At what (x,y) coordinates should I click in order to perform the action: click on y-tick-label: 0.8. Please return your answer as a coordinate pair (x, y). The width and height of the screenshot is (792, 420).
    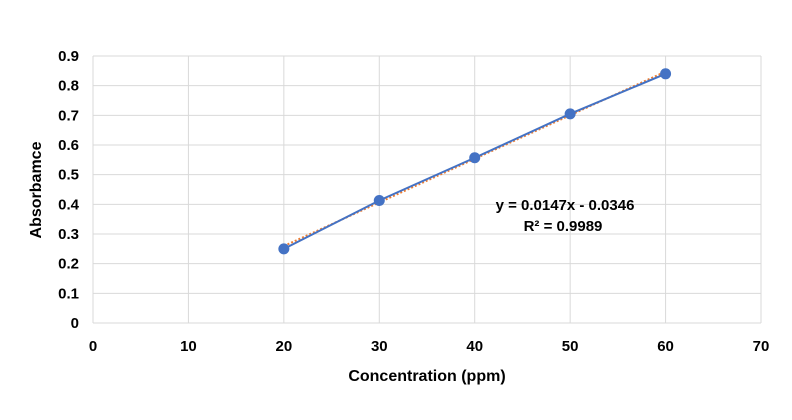
    Looking at the image, I should click on (68, 86).